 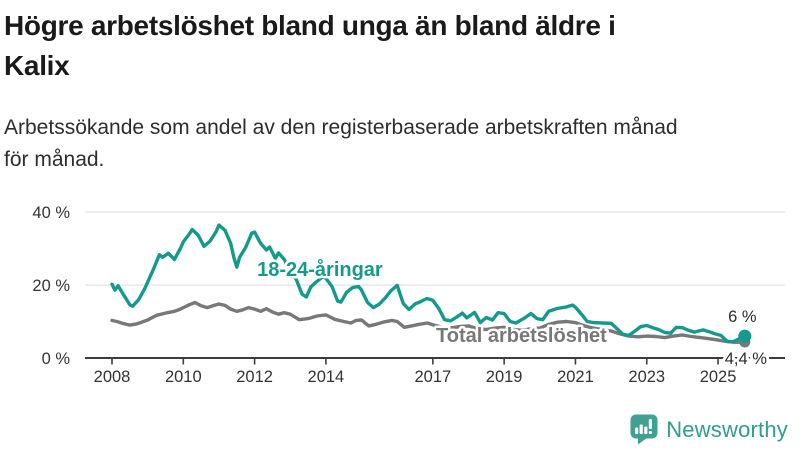 I want to click on series-label-total: Total arbetslöshet, so click(x=521, y=336).